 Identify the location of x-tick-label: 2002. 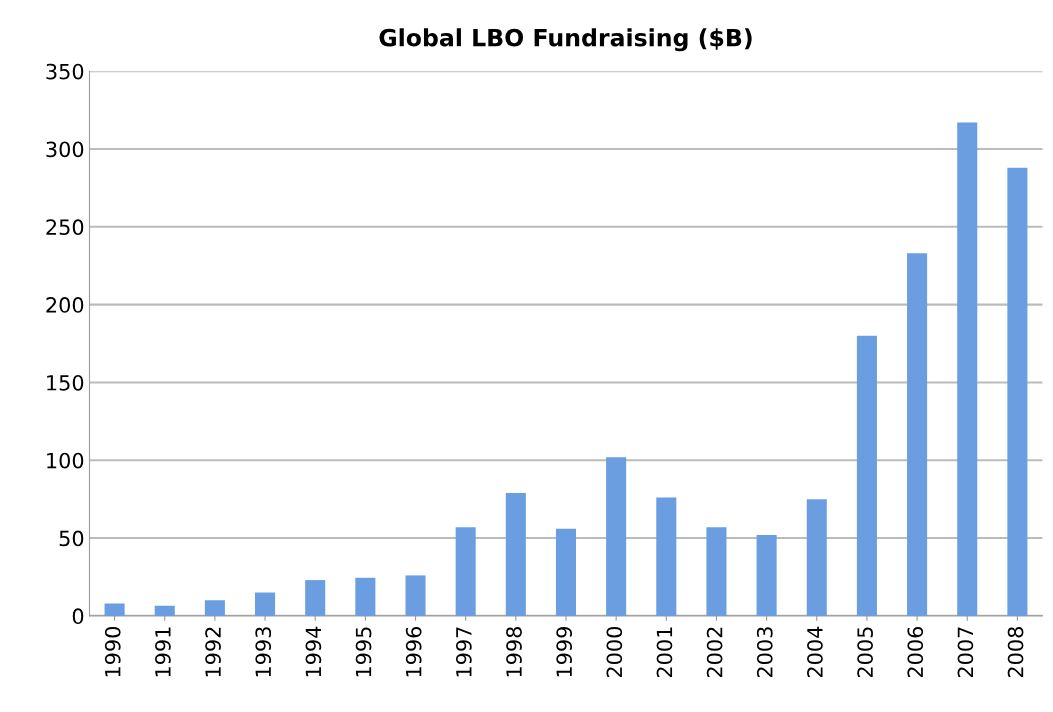
(714, 652).